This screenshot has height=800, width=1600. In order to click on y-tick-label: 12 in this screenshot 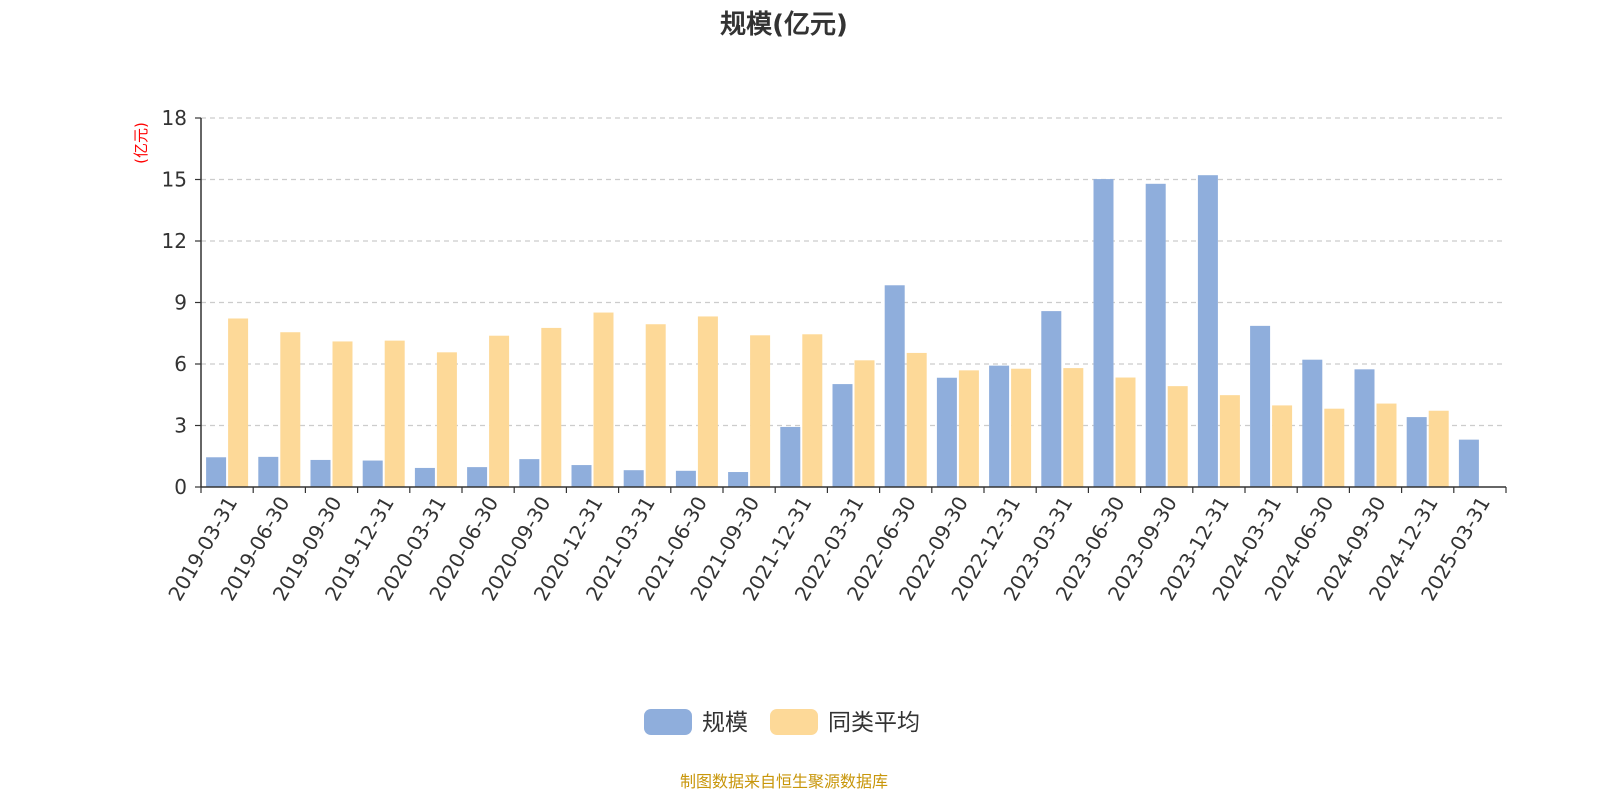, I will do `click(174, 241)`.